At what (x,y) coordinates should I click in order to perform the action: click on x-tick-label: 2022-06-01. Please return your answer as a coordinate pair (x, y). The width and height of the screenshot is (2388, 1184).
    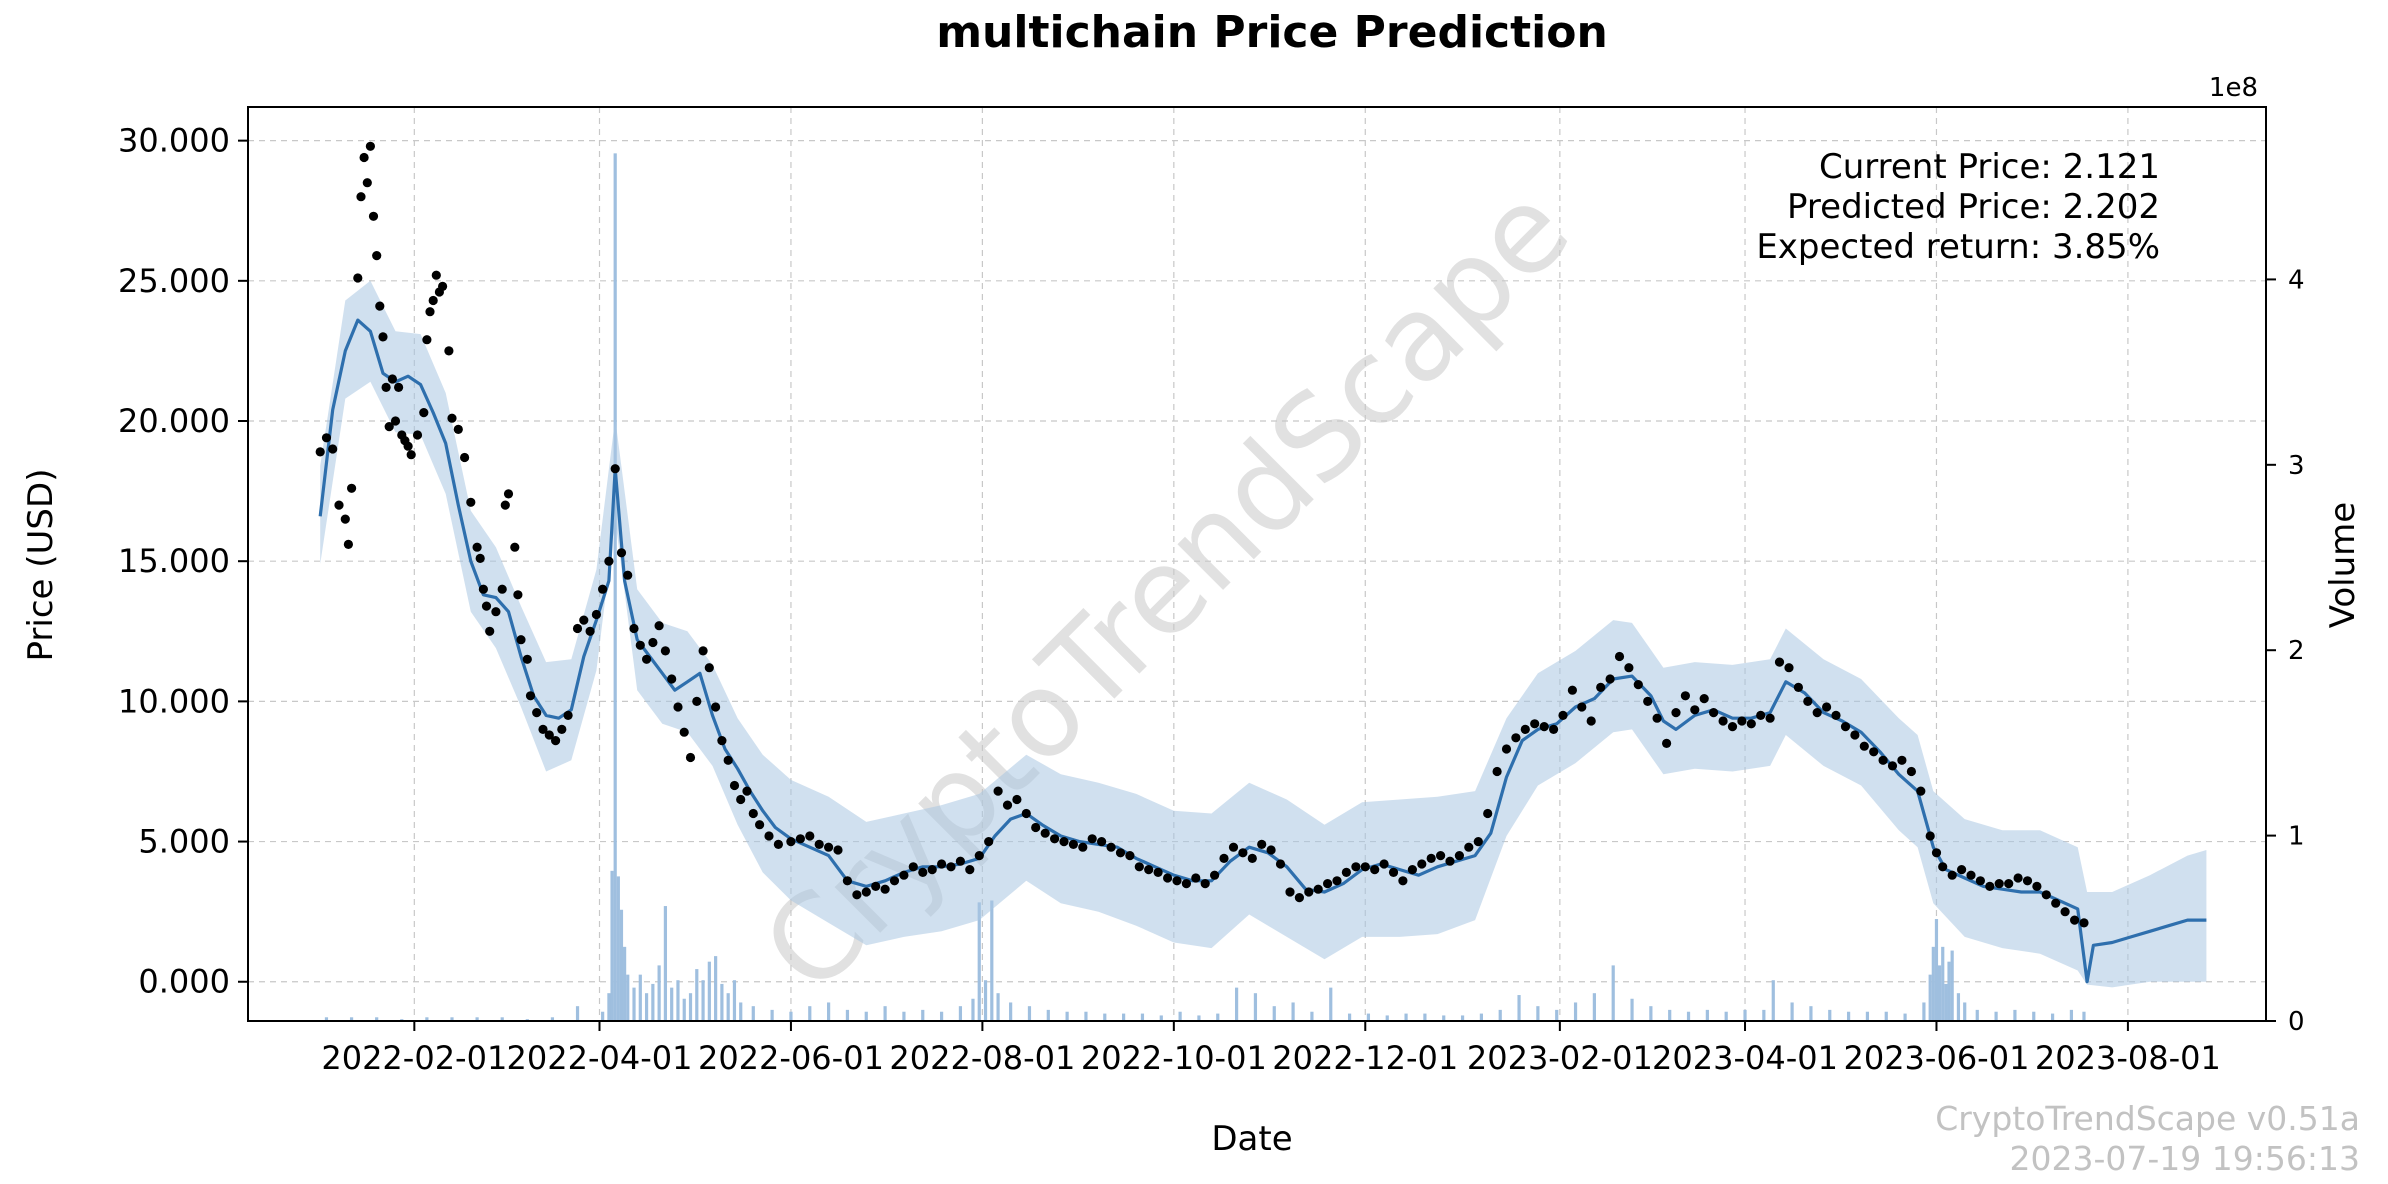
    Looking at the image, I should click on (791, 1058).